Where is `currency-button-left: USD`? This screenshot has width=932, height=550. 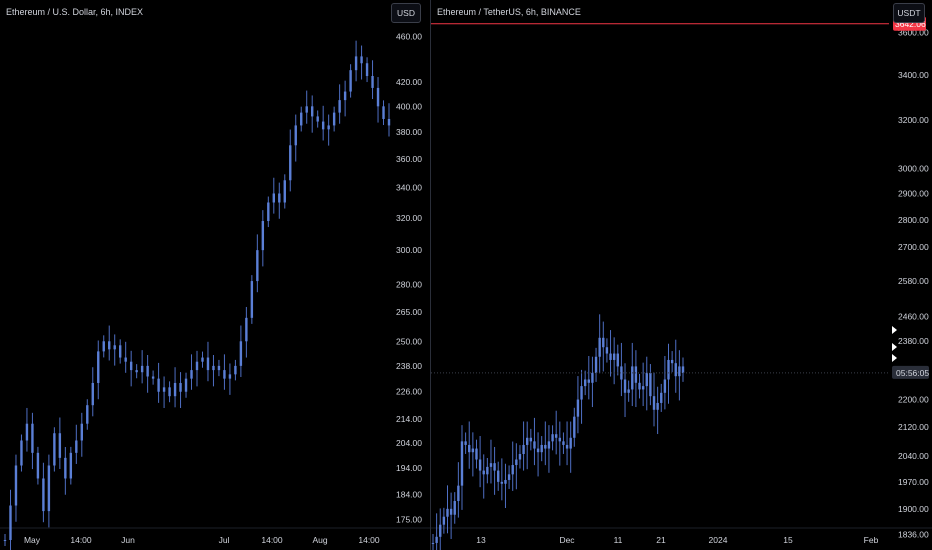 currency-button-left: USD is located at coordinates (406, 13).